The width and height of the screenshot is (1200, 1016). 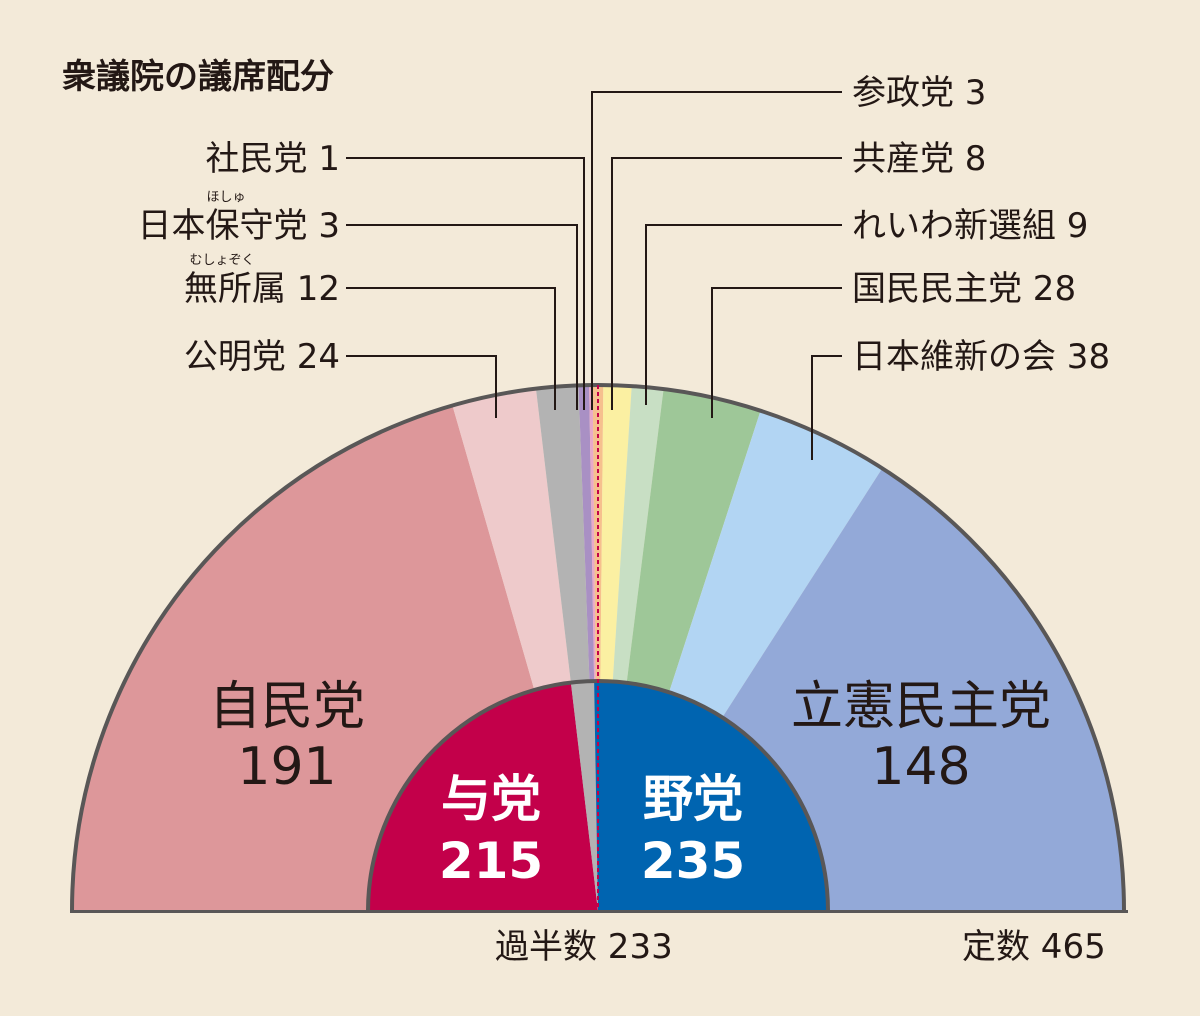 What do you see at coordinates (273, 159) in the screenshot?
I see `party-label-4: 社民党 1` at bounding box center [273, 159].